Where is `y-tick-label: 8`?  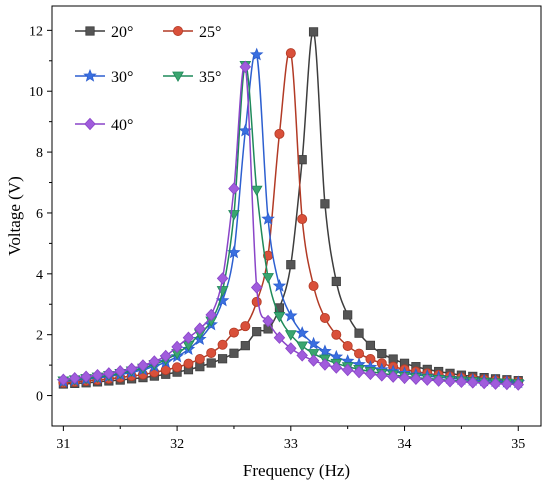
y-tick-label: 8 is located at coordinates (39, 153).